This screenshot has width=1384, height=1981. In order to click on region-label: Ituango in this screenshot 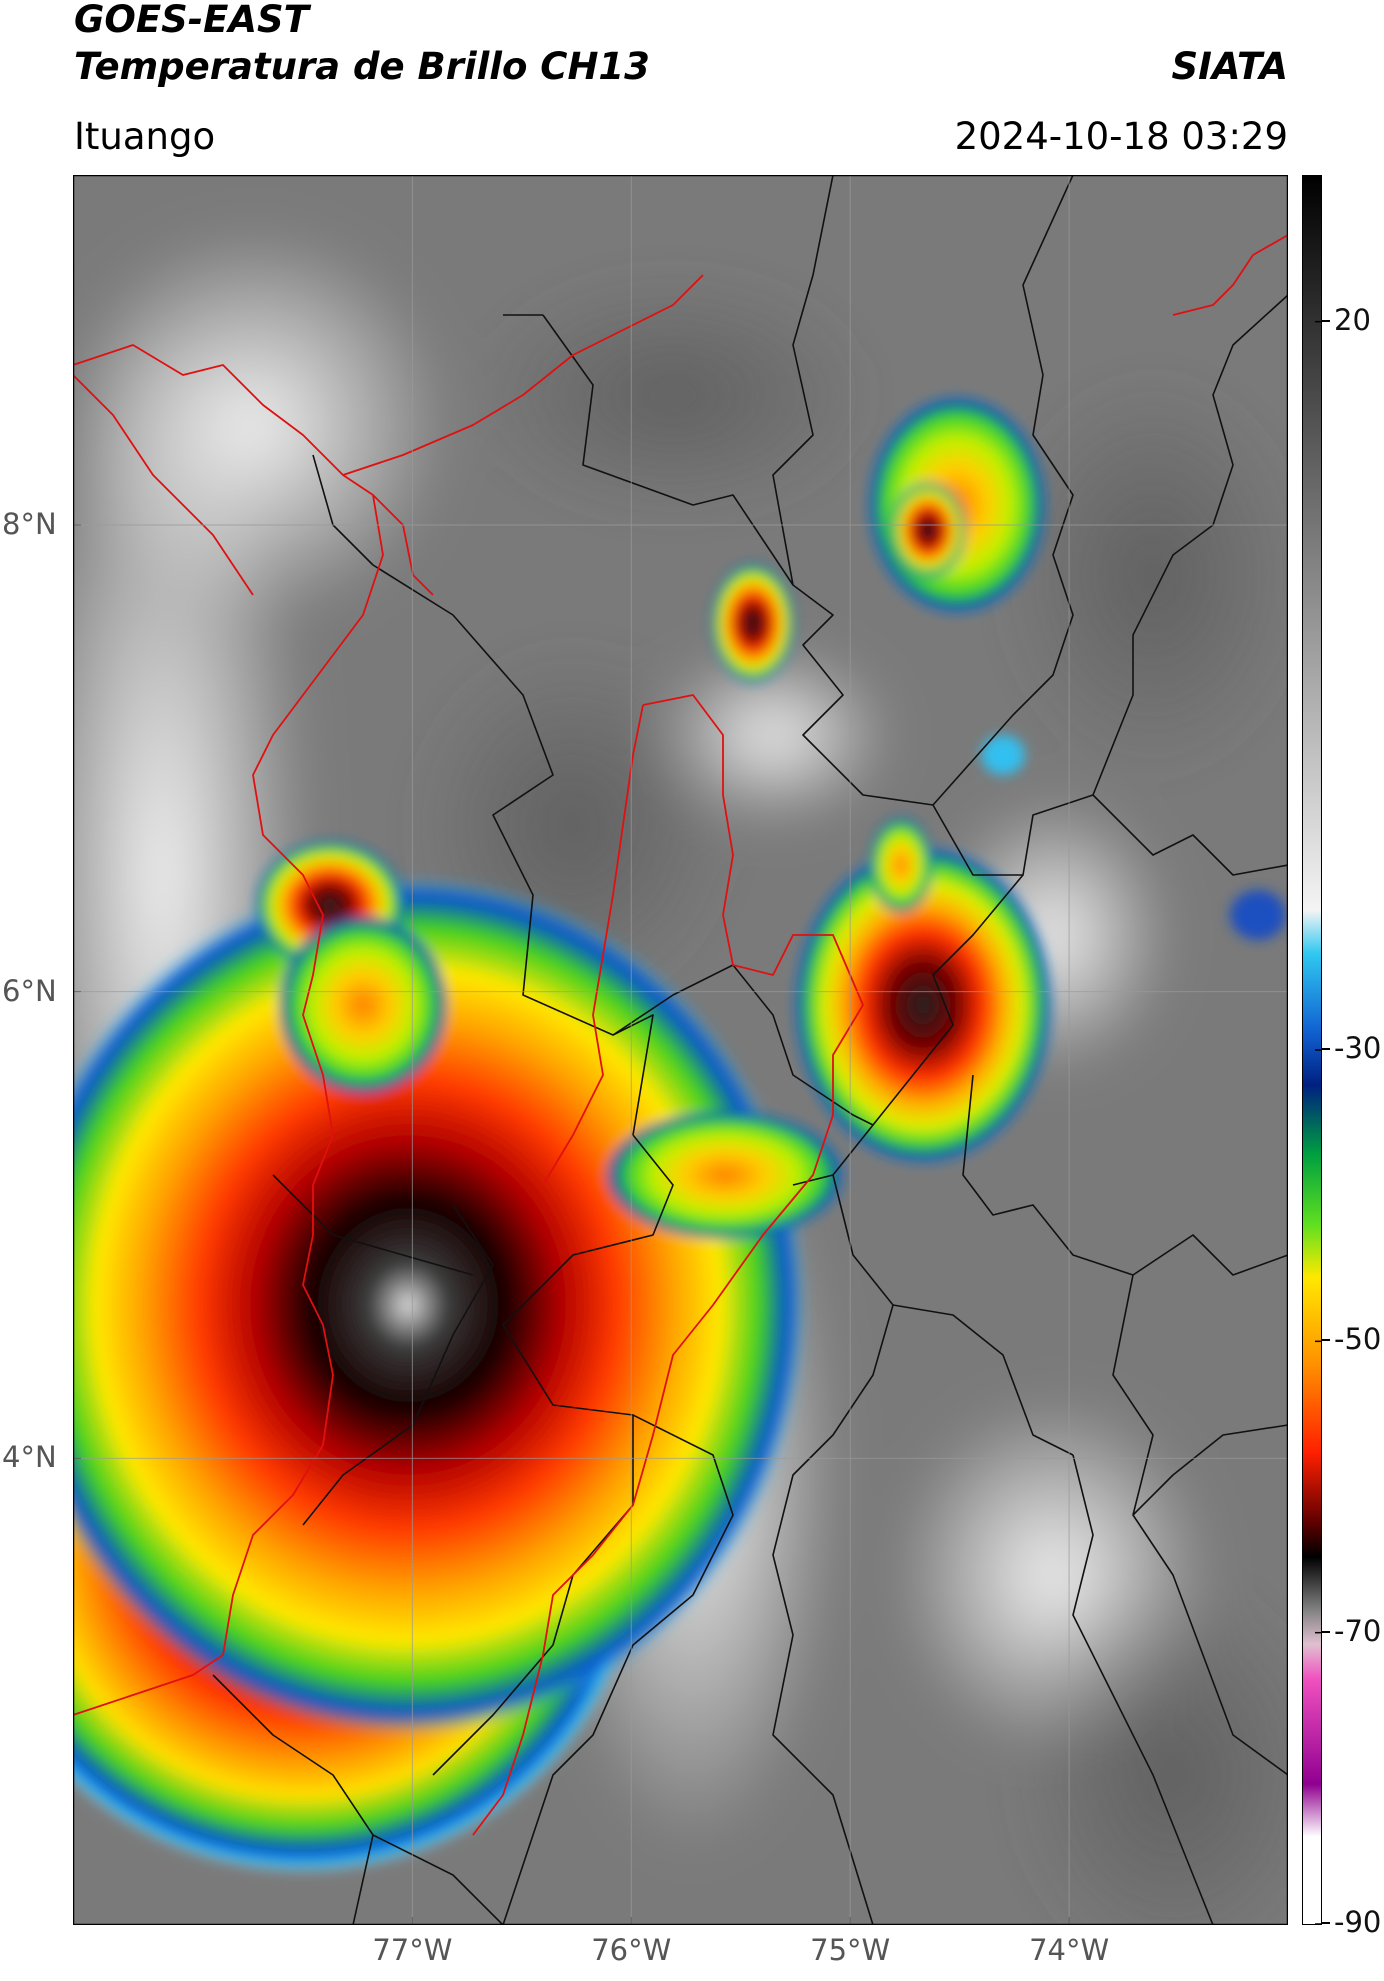, I will do `click(145, 136)`.